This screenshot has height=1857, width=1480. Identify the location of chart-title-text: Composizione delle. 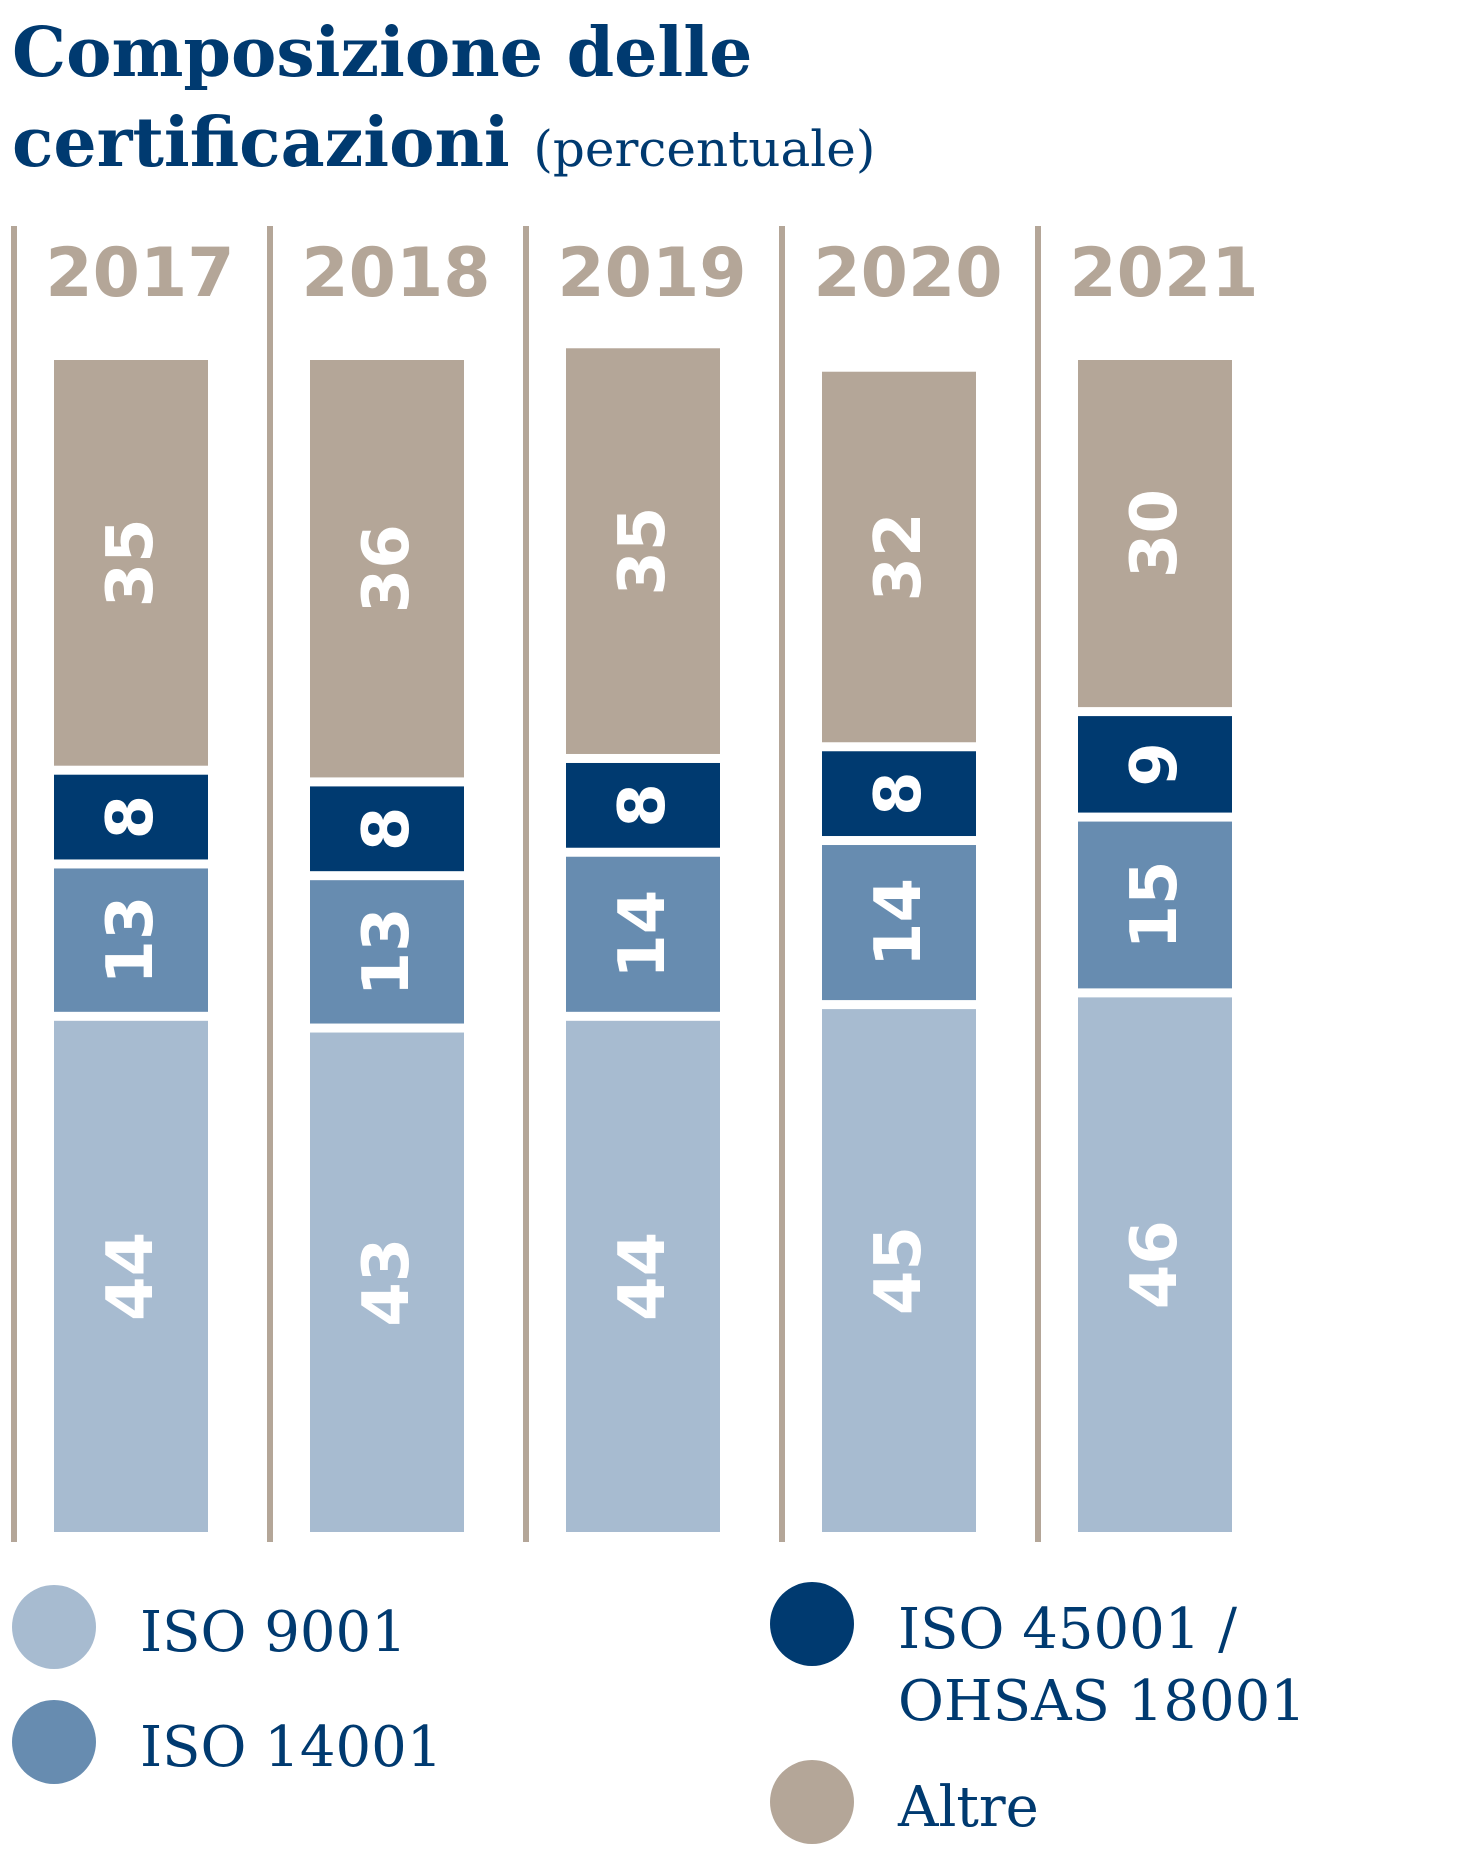
(382, 53).